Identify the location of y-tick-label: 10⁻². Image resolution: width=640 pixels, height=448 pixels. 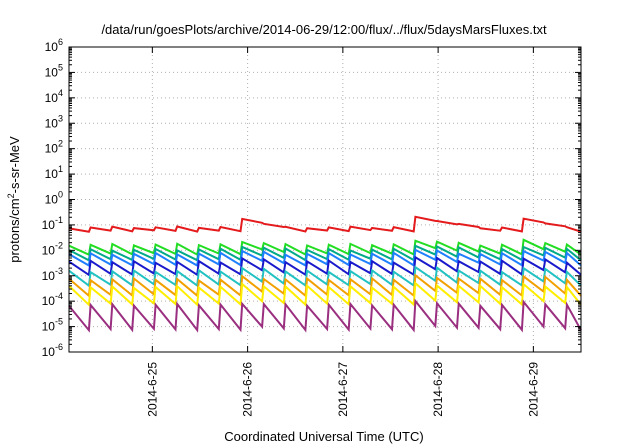
(52, 248).